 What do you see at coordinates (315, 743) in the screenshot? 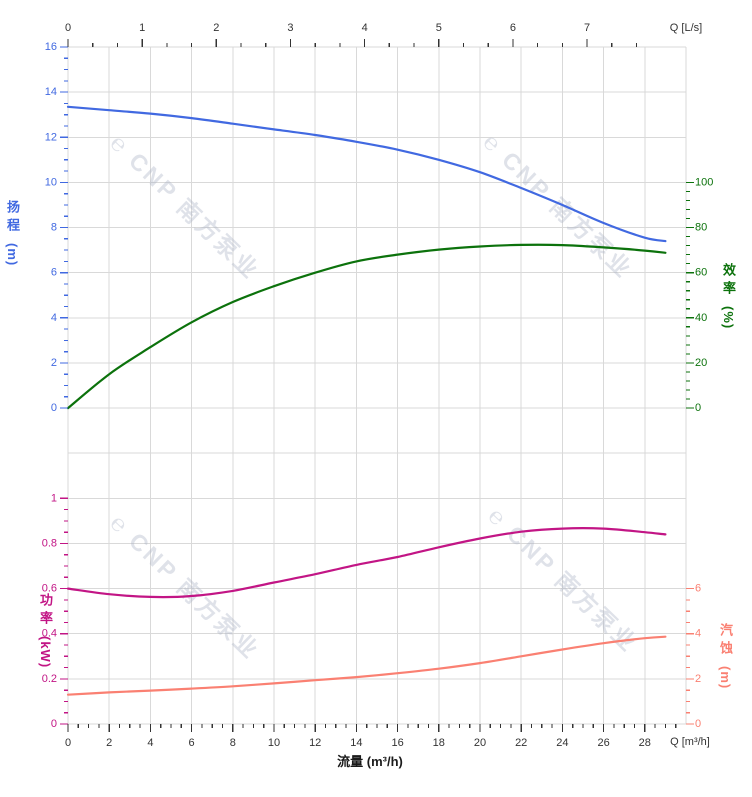
I see `bottom-axis-tick-label: 12` at bounding box center [315, 743].